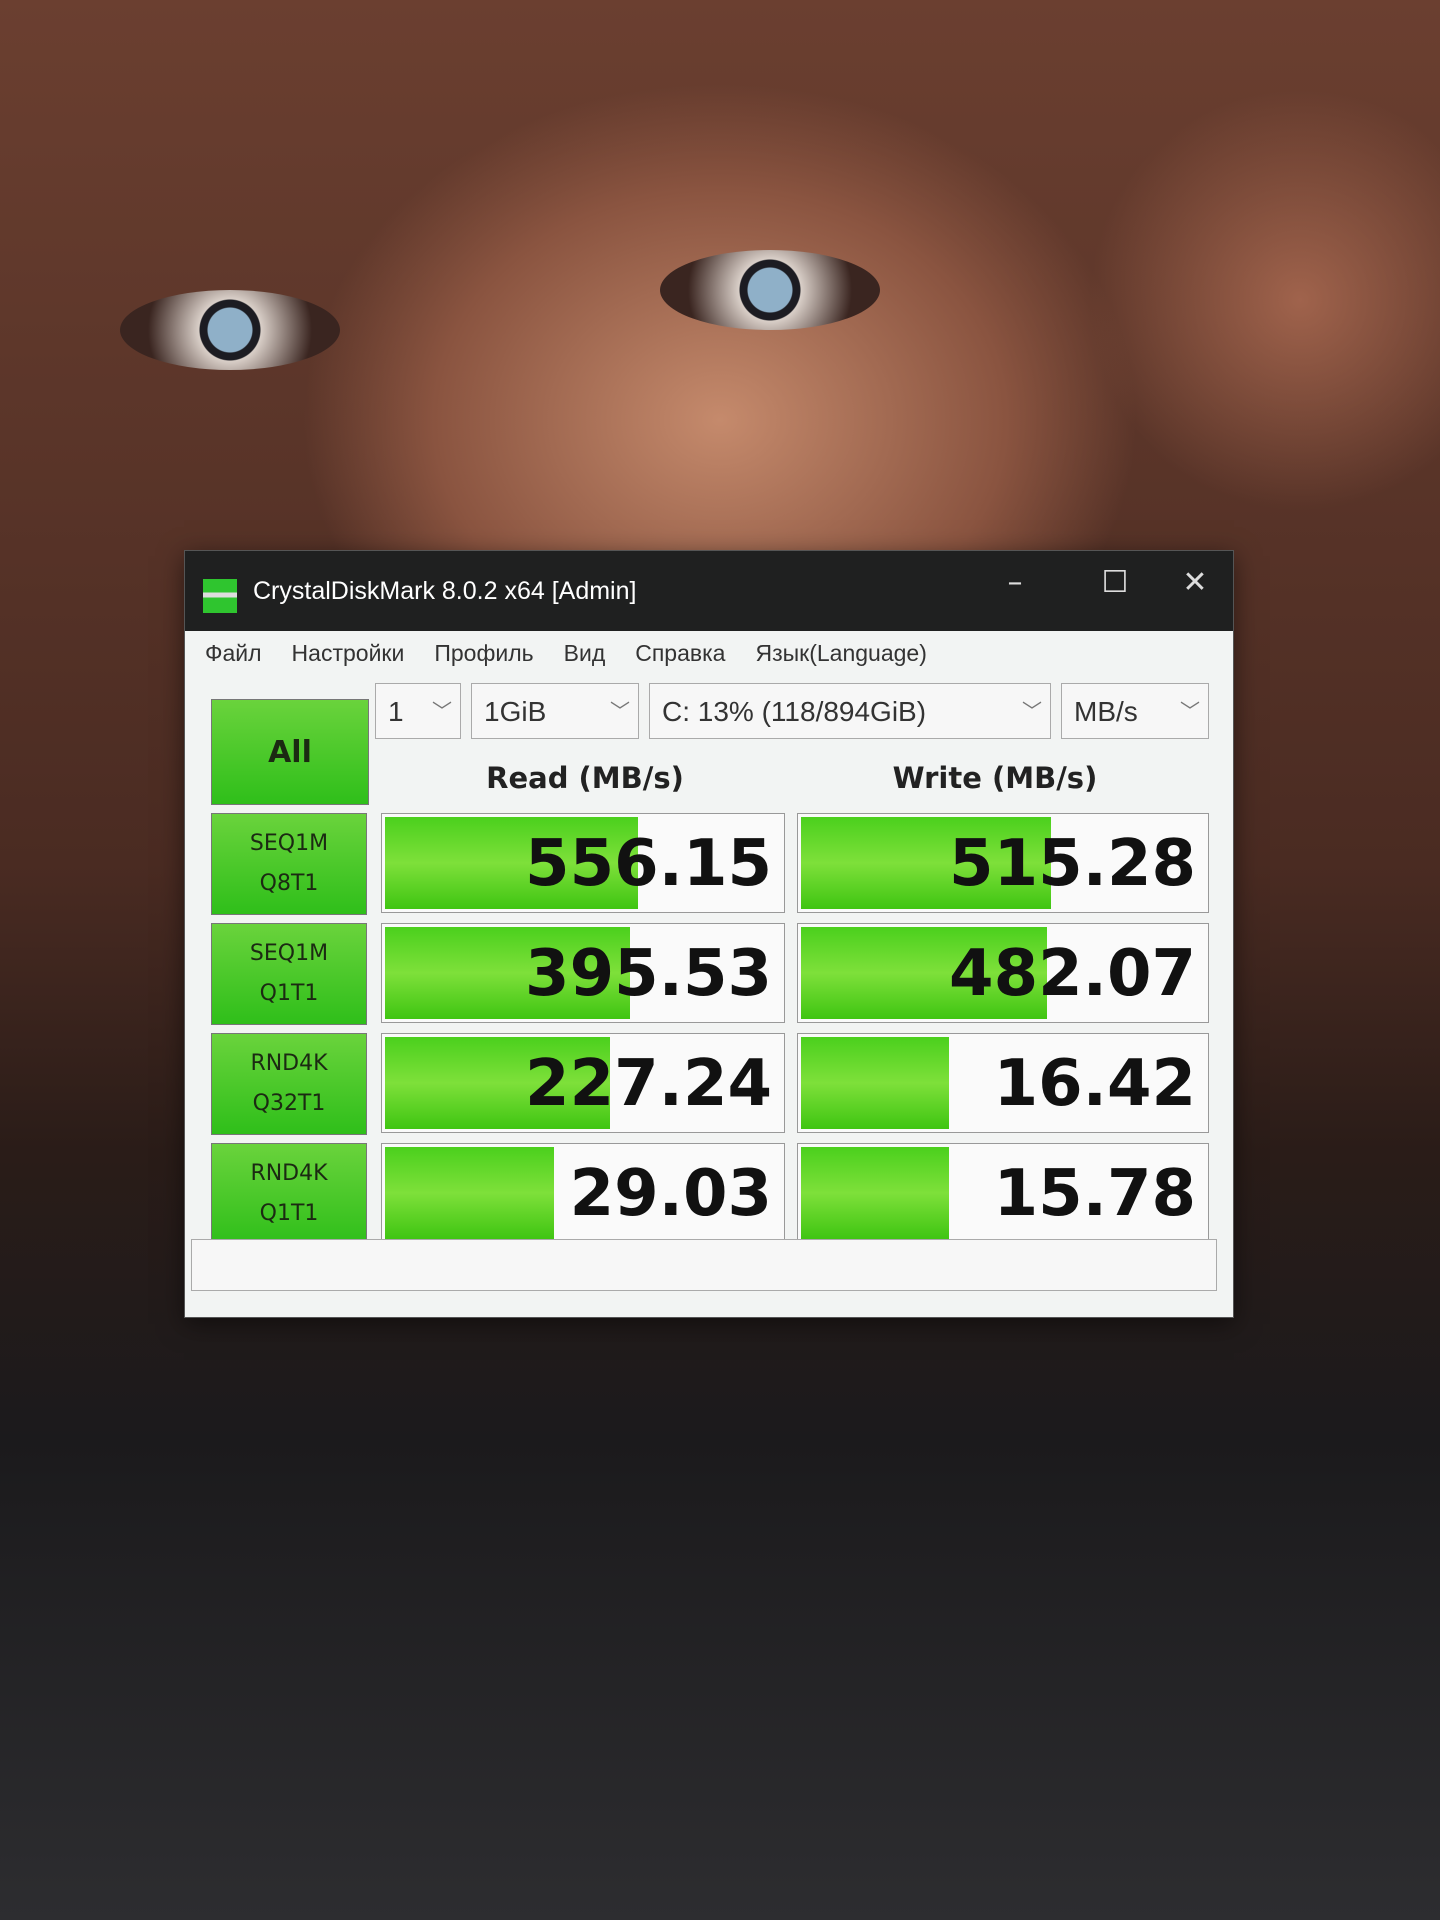 This screenshot has width=1440, height=1920. I want to click on read-value: 227.24, so click(648, 1084).